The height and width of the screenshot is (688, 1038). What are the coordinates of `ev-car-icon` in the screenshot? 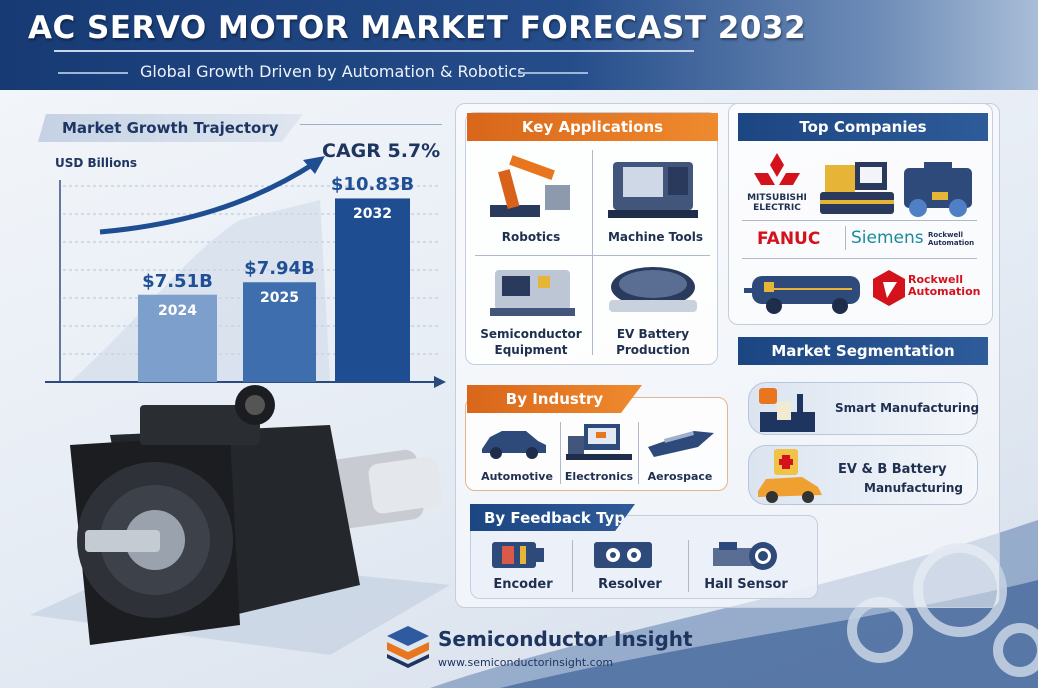 It's located at (790, 476).